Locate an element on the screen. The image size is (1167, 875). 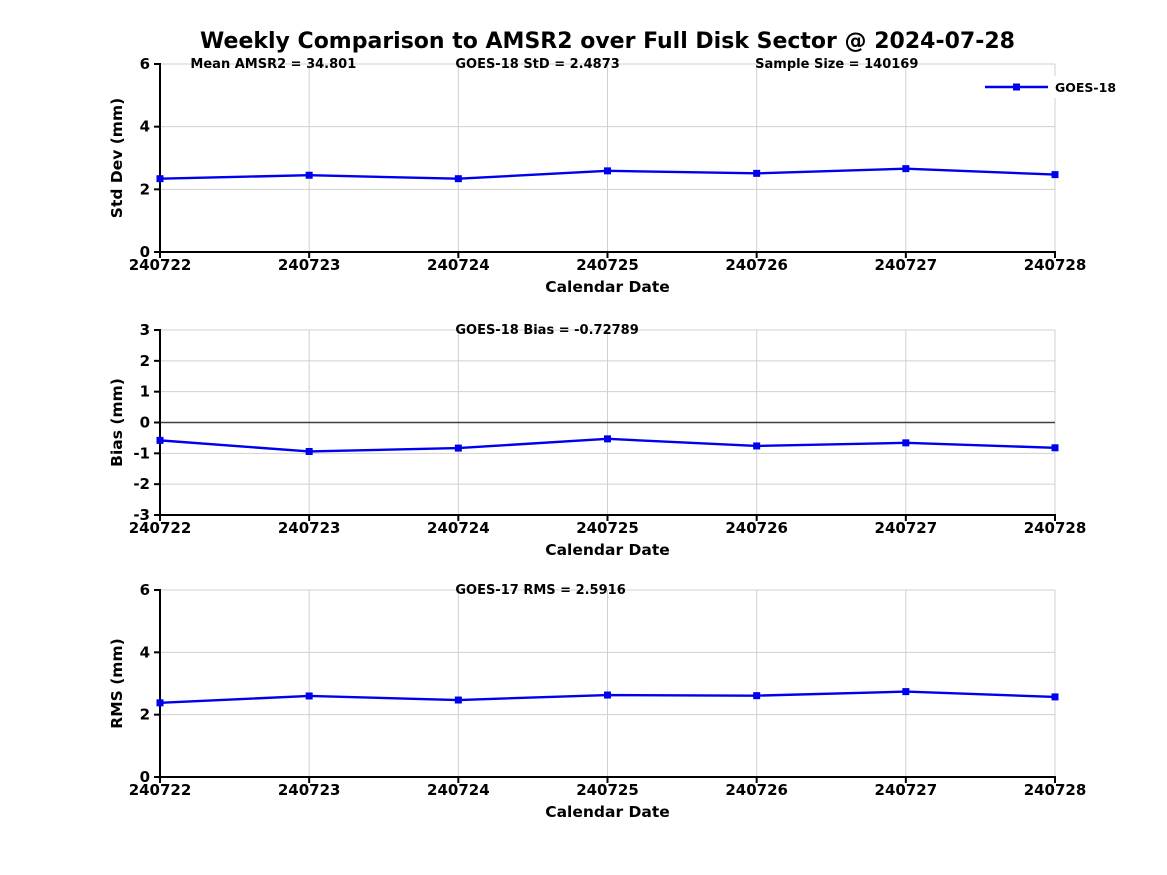
annotation: Sample Size = 140169 is located at coordinates (836, 64).